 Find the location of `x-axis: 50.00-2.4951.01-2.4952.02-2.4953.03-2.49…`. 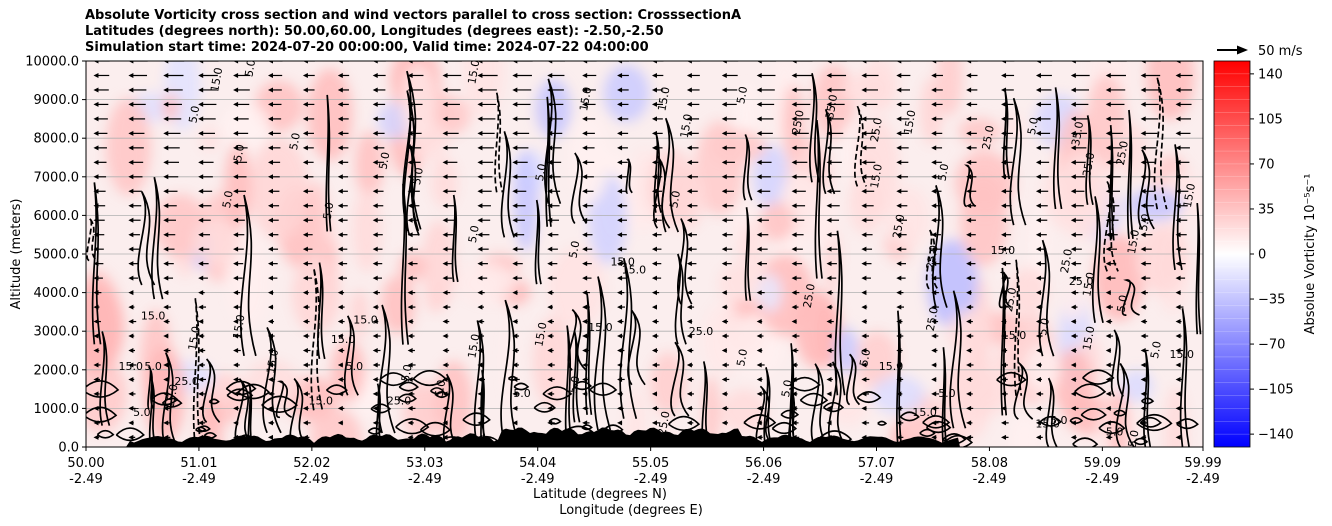

x-axis: 50.00-2.4951.01-2.4952.02-2.4953.03-2.49… is located at coordinates (644, 467).